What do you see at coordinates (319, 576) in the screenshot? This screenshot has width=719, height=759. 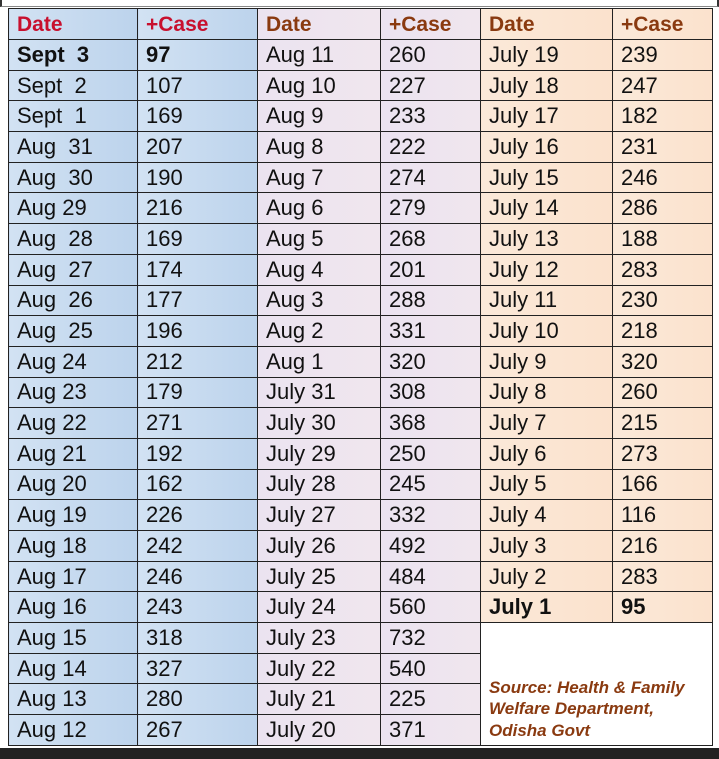 I see `date-cell: July 25` at bounding box center [319, 576].